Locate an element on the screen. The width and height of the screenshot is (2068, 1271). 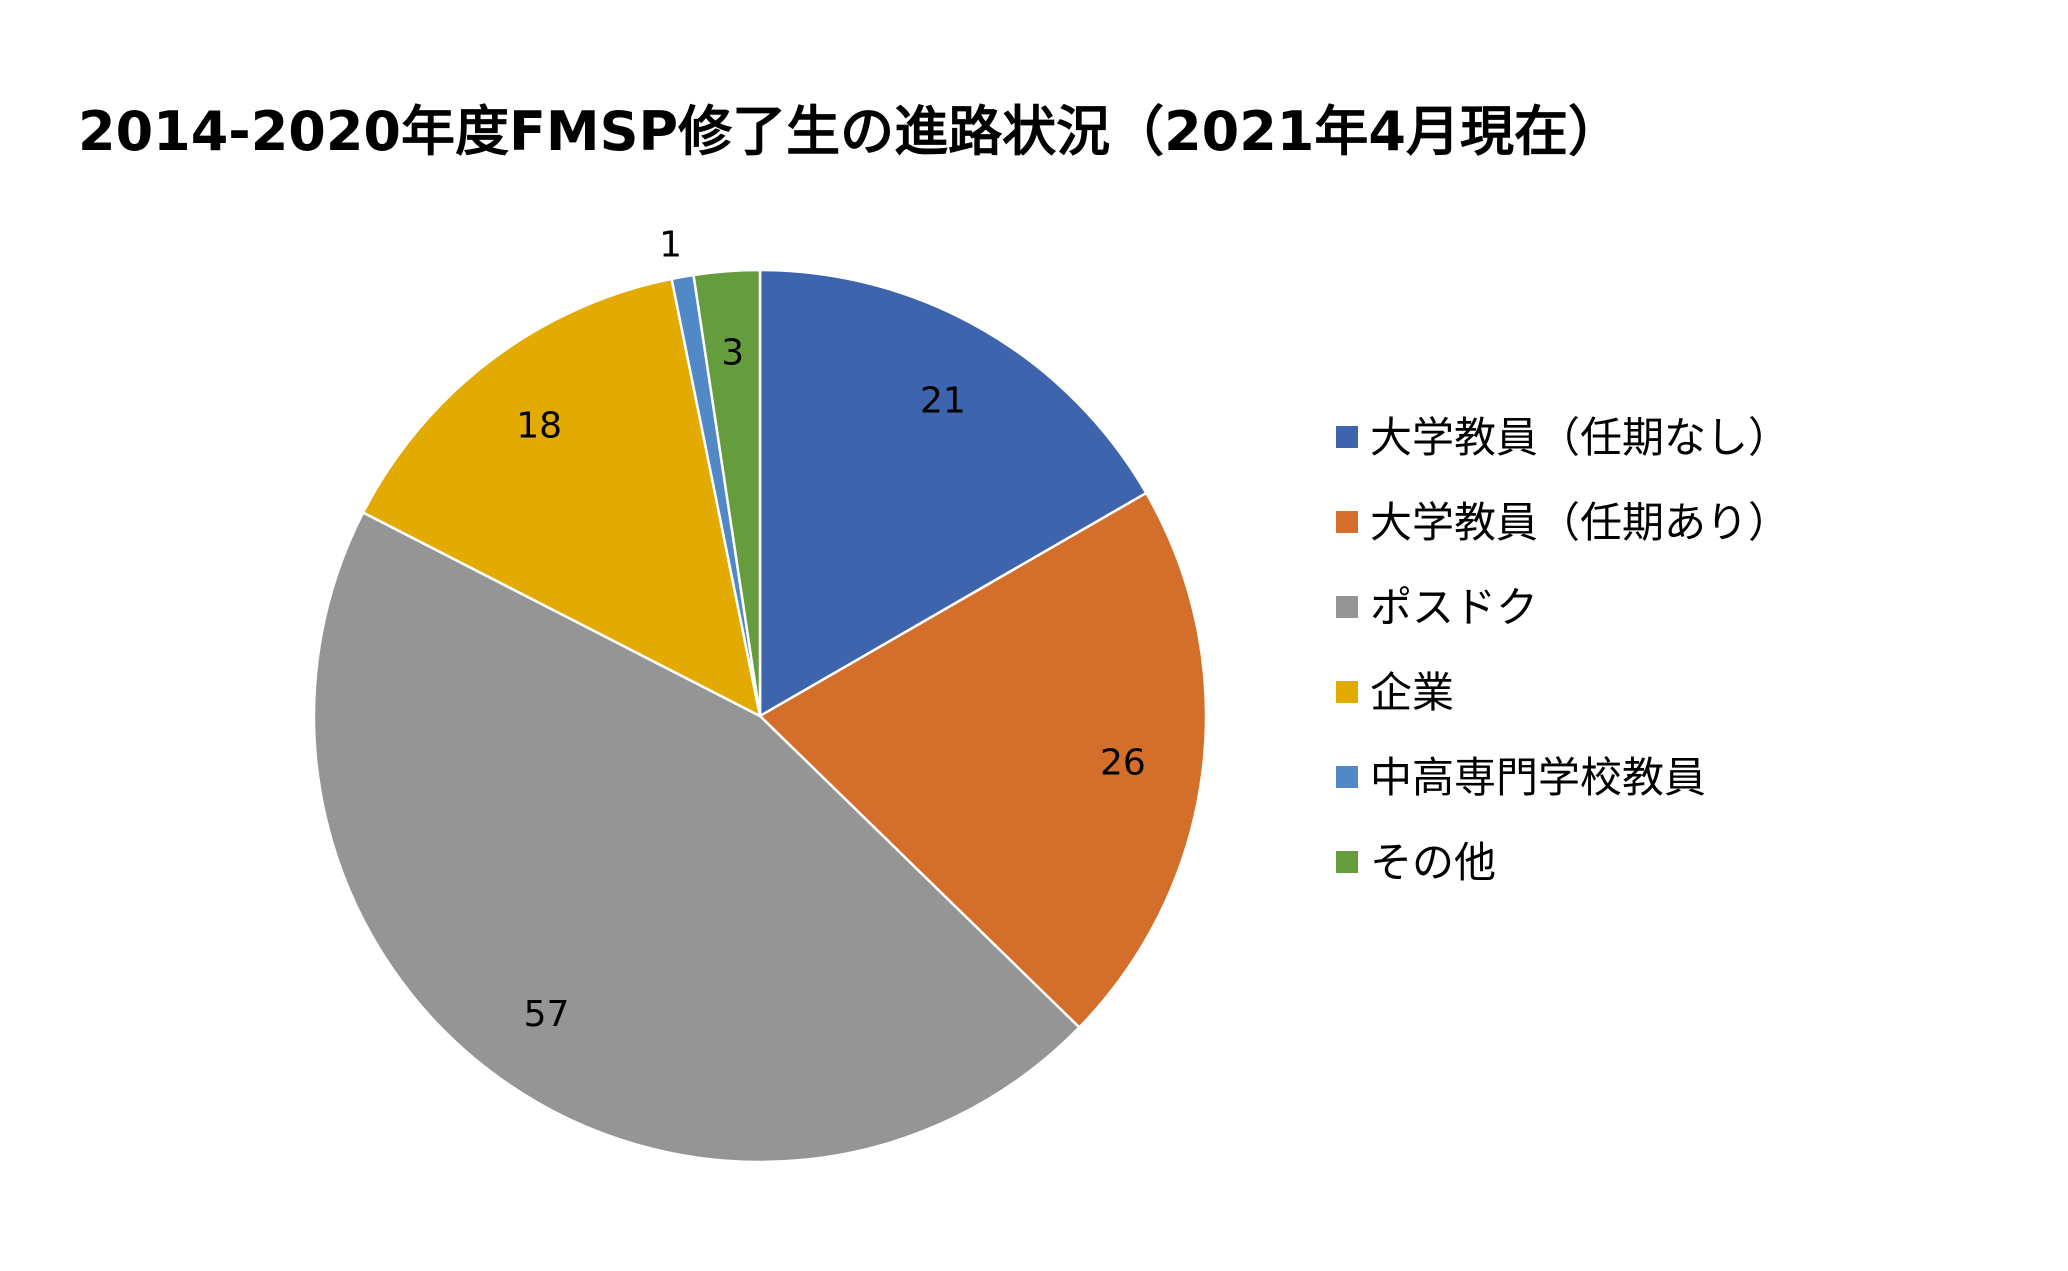
legend-label-4: 中高専門学校教員 is located at coordinates (1538, 777).